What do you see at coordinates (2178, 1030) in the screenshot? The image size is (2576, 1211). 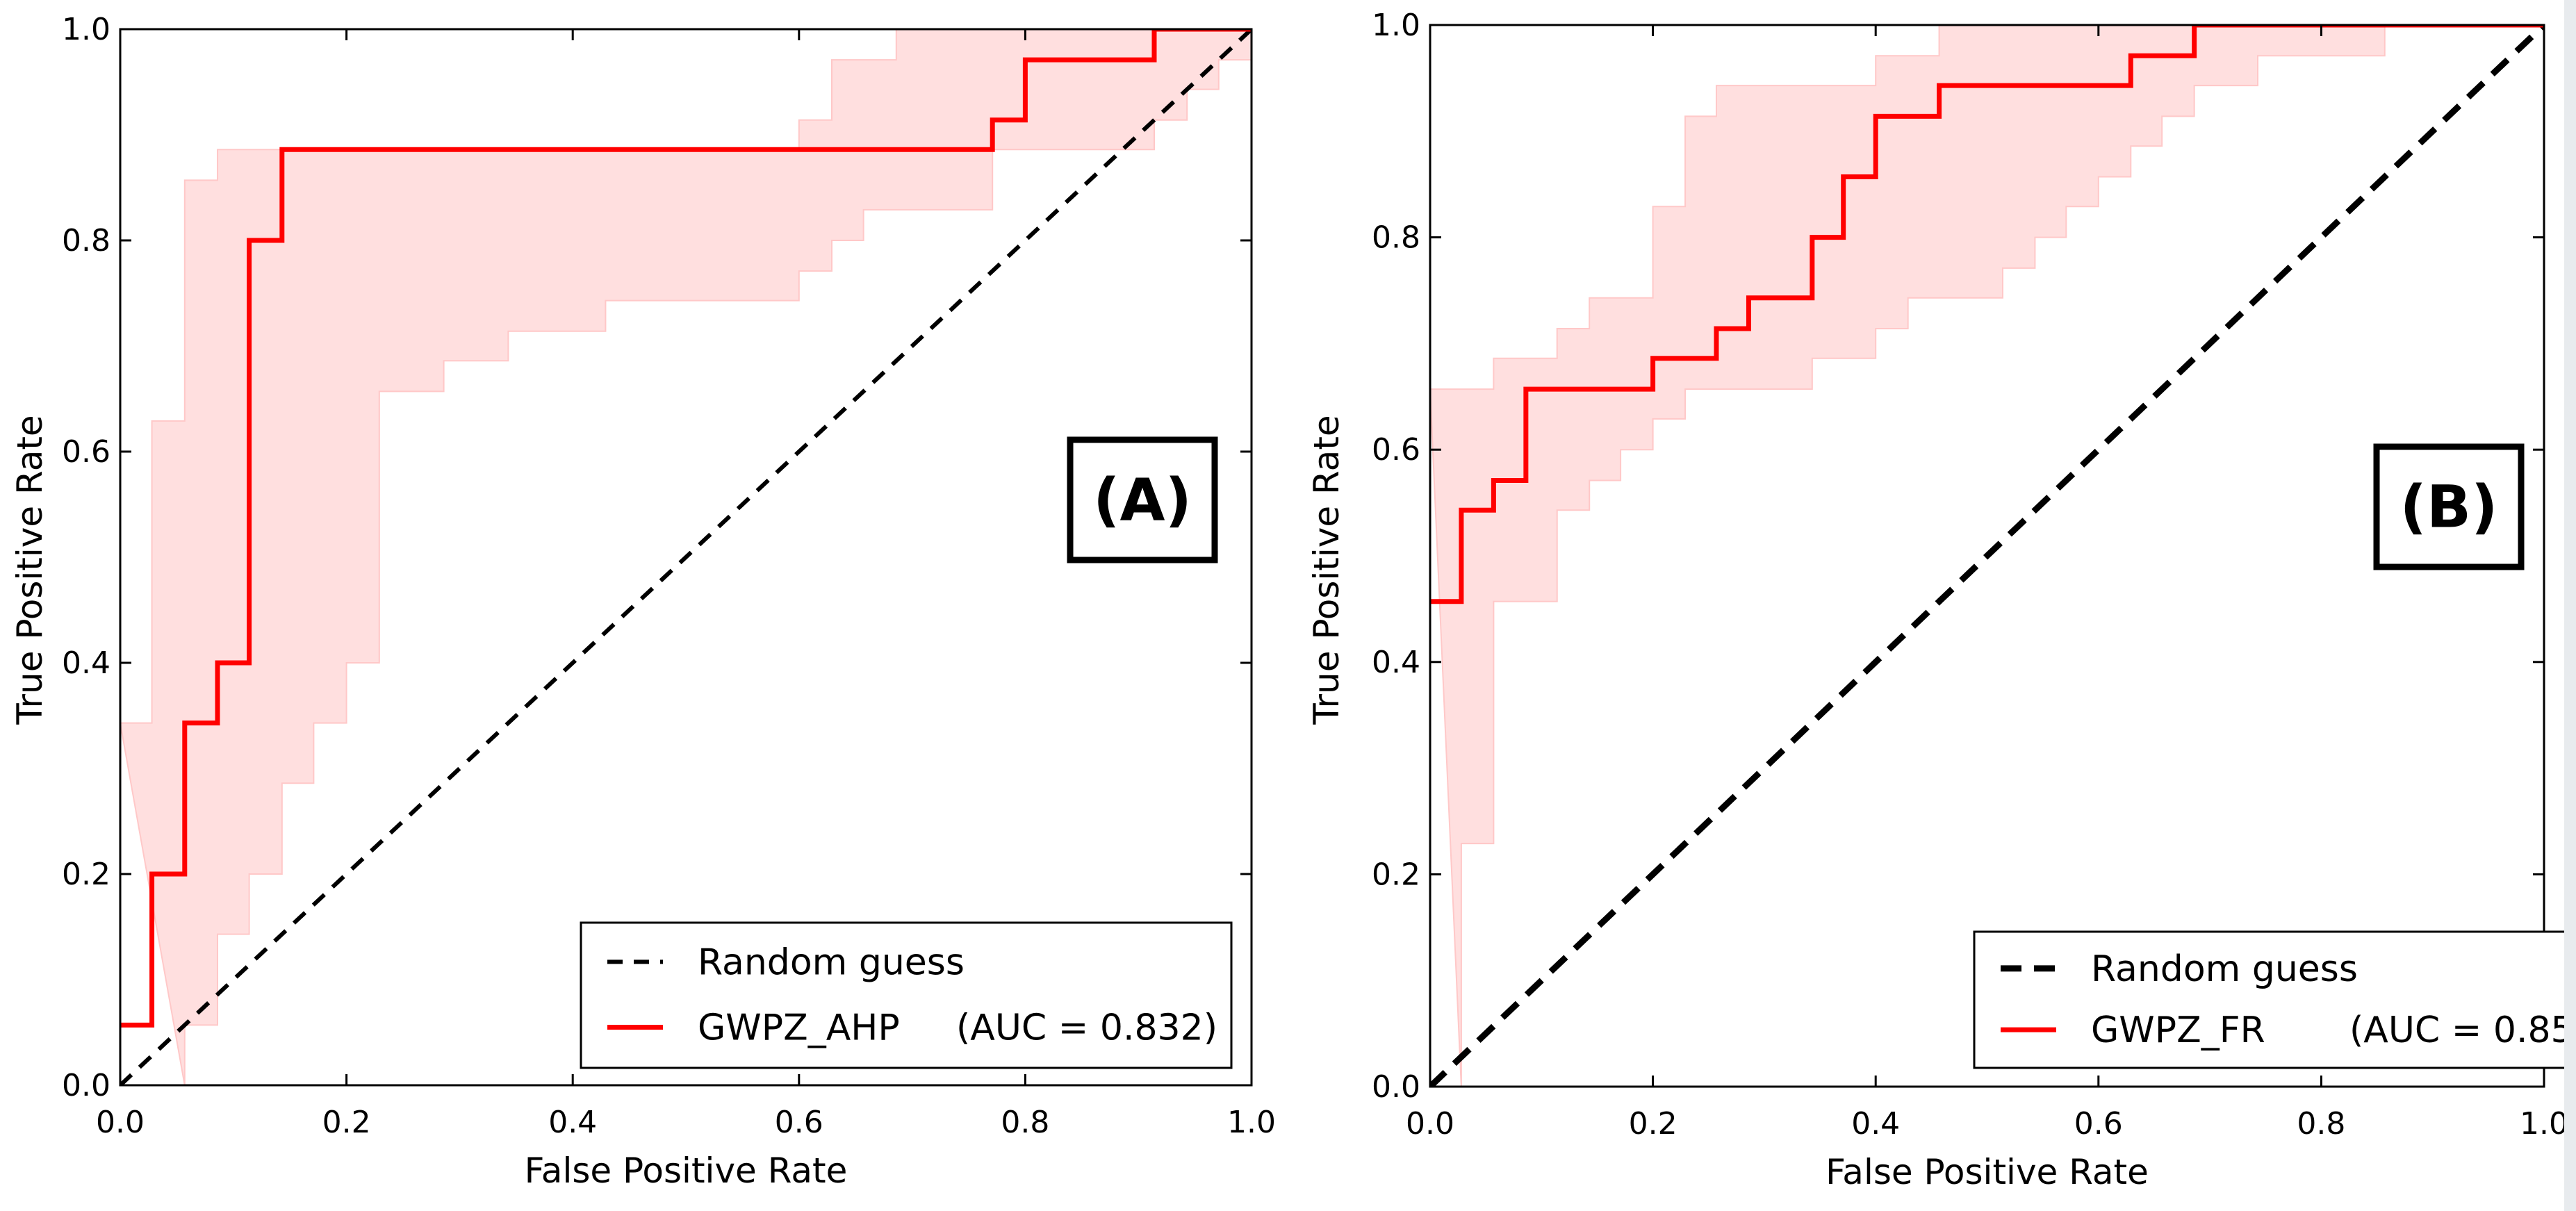 I see `legend-roc-name: GWPZ_FR` at bounding box center [2178, 1030].